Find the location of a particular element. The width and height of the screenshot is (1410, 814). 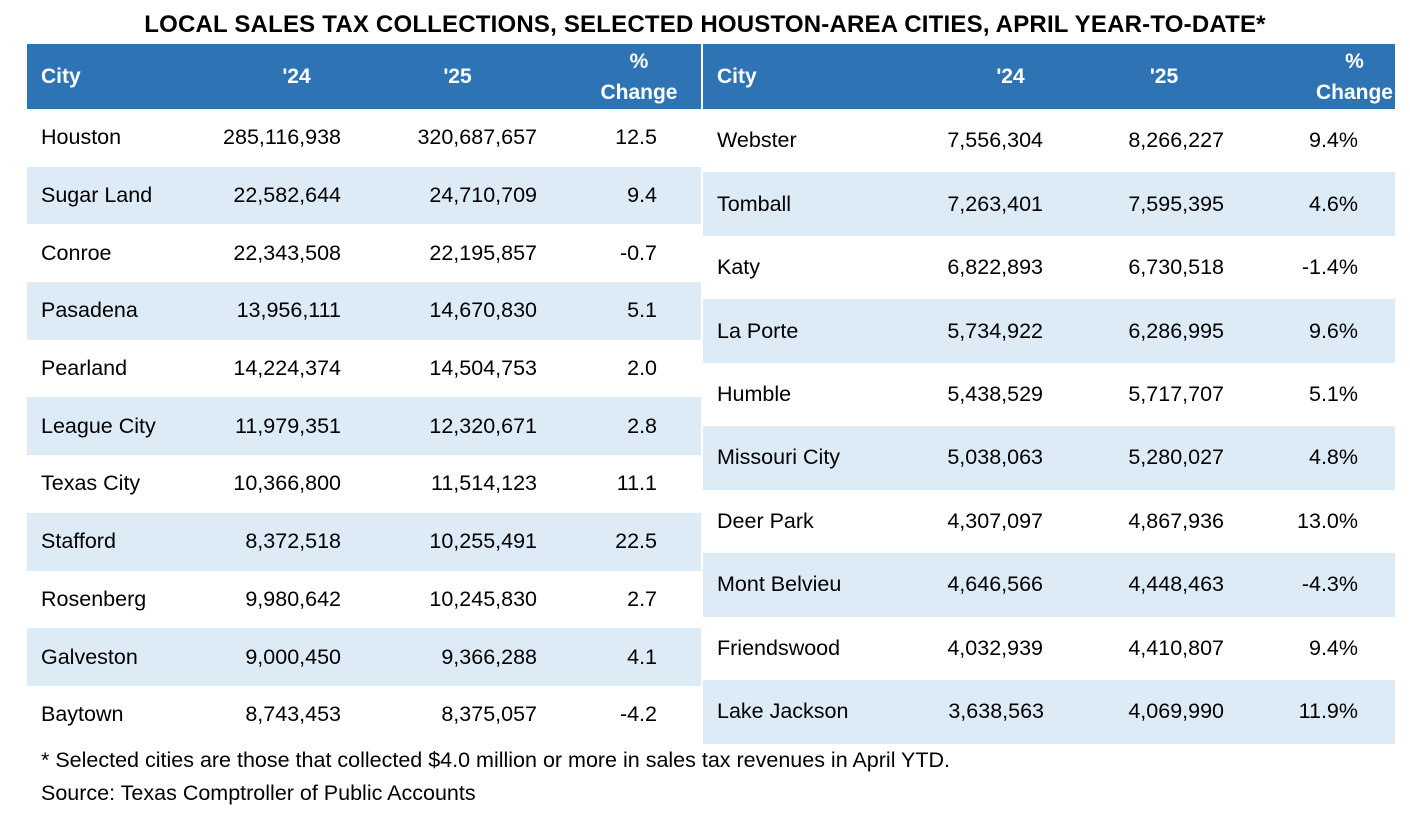

table-row: Missouri City 5,038,063 5,280,027 4.8% is located at coordinates (1048, 458).